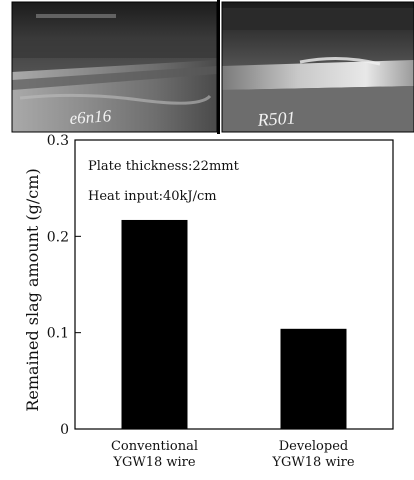 The height and width of the screenshot is (480, 414). Describe the element at coordinates (154, 446) in the screenshot. I see `x-category-label: Conventional` at that location.